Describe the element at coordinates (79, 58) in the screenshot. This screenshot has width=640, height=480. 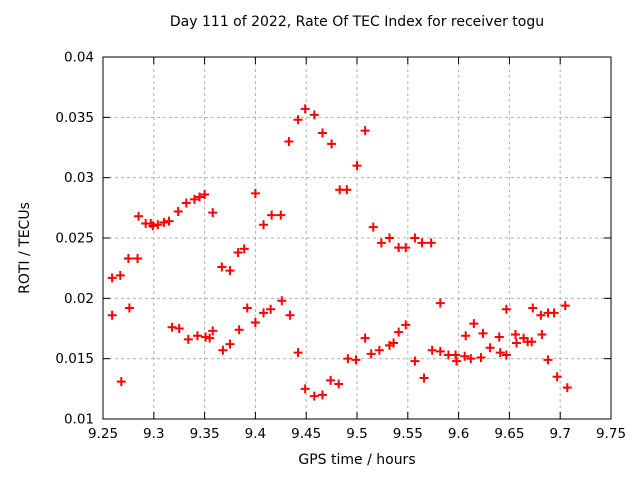
I see `y-tick-label: 0.04` at that location.